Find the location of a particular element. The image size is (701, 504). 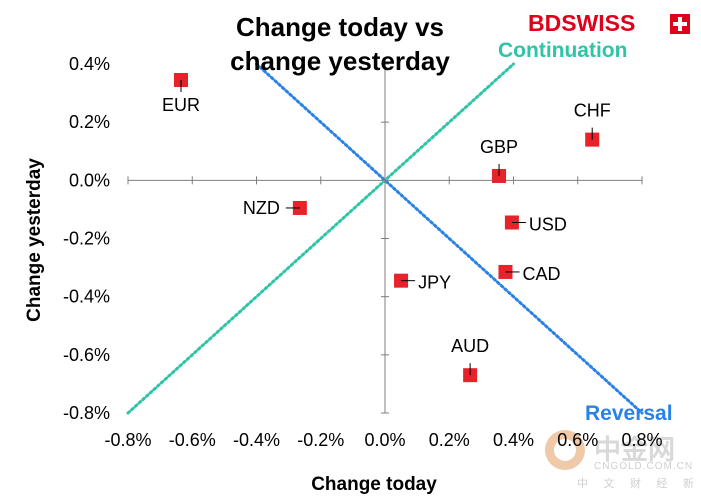

point-label-eur: EUR is located at coordinates (181, 105).